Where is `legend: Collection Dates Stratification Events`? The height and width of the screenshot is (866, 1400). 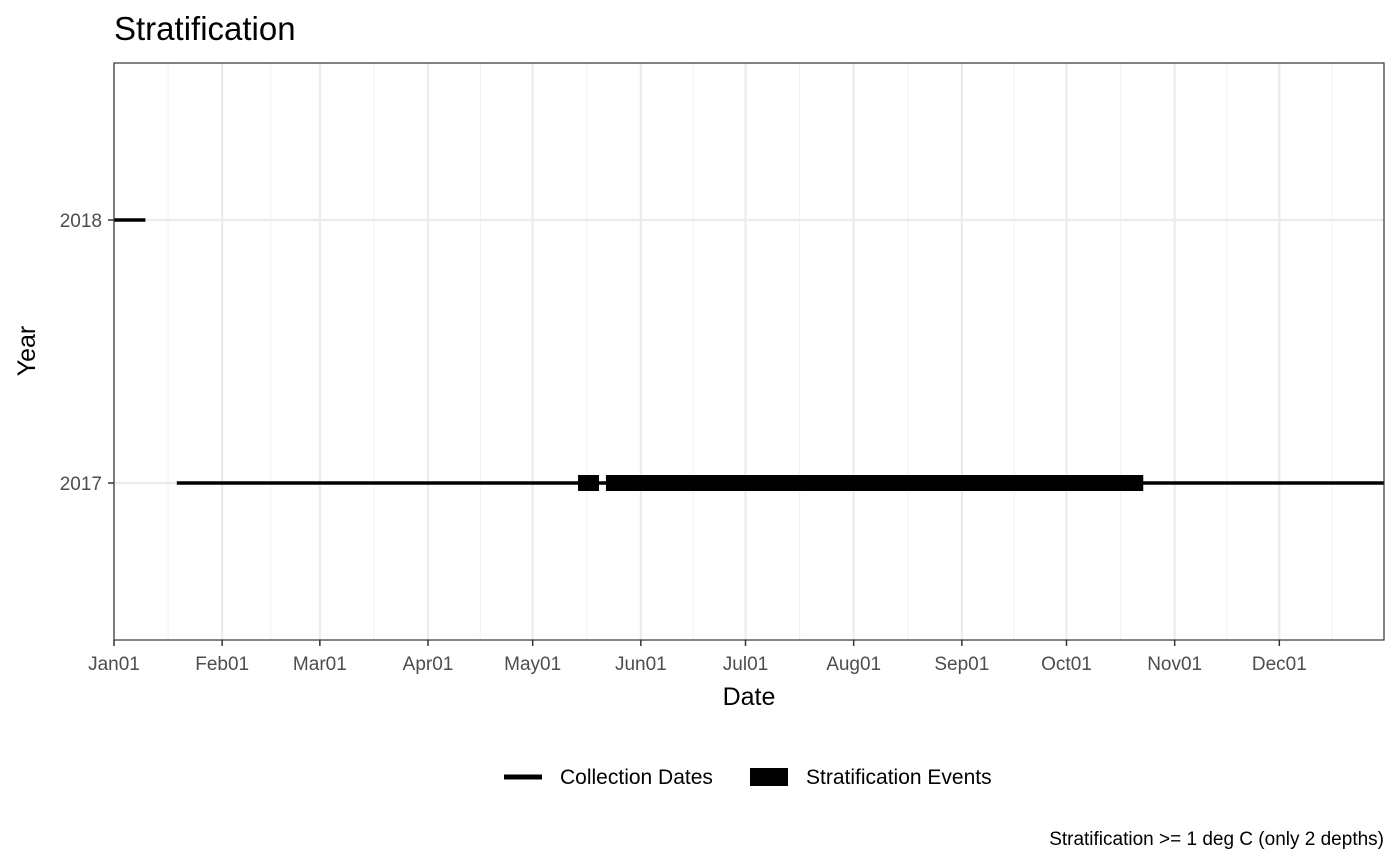 legend: Collection Dates Stratification Events is located at coordinates (748, 777).